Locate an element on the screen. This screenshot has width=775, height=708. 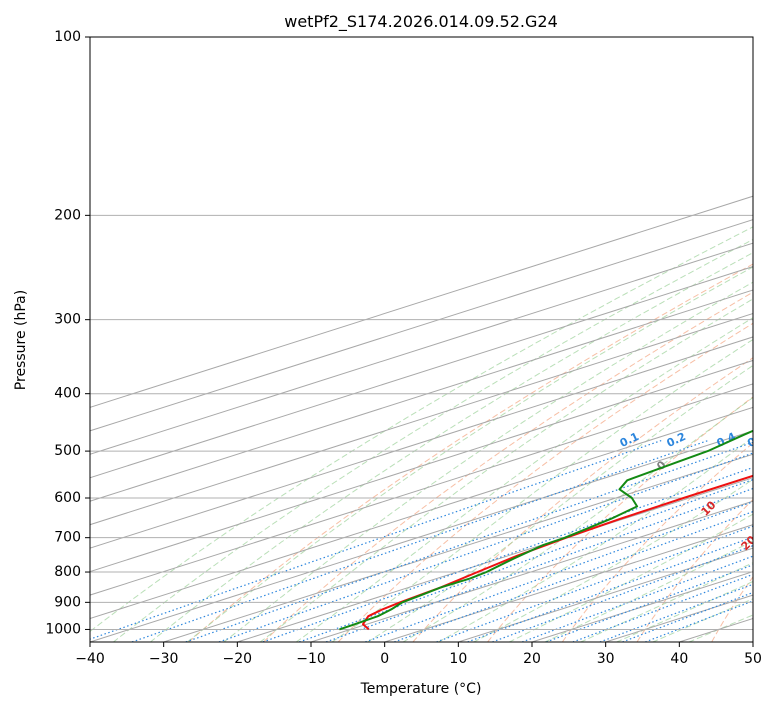
x-tick-label: 10 is located at coordinates (458, 659).